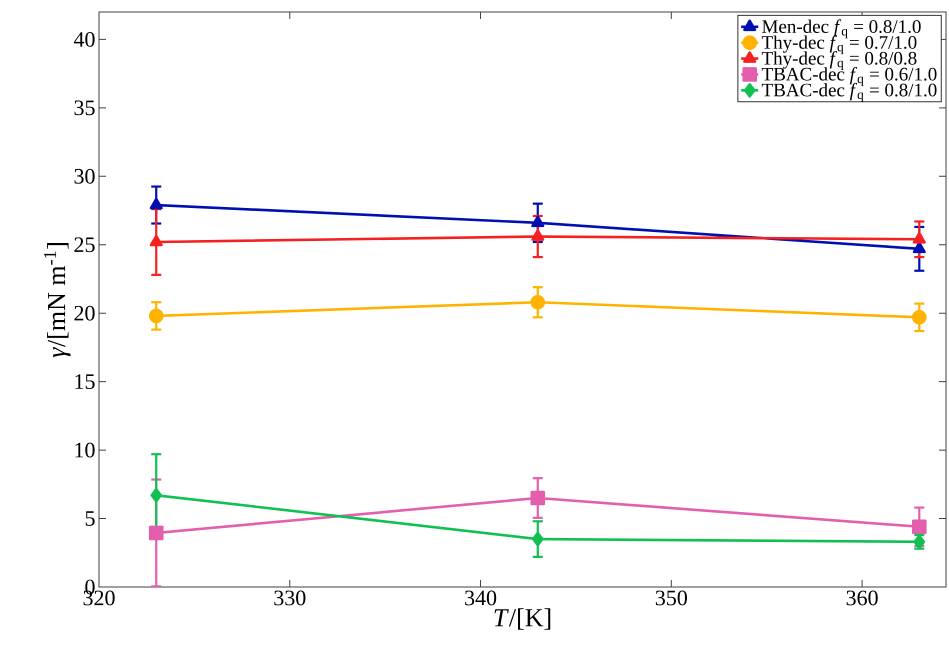  What do you see at coordinates (84, 176) in the screenshot?
I see `y-tick-label: 30` at bounding box center [84, 176].